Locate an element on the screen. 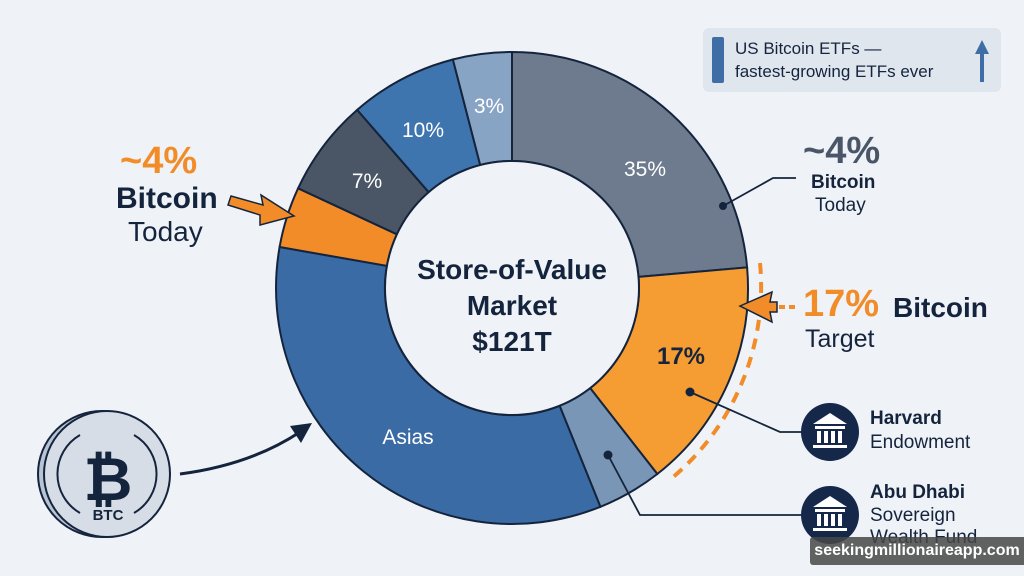 The image size is (1024, 576). target-pct: 17% is located at coordinates (841, 304).